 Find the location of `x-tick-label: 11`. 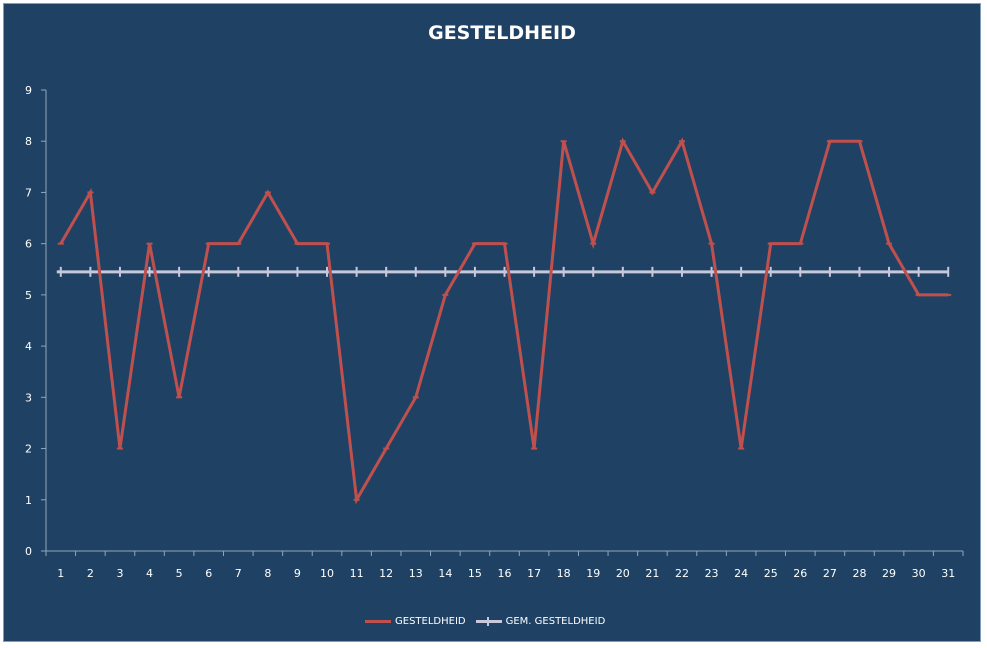

x-tick-label: 11 is located at coordinates (357, 573).